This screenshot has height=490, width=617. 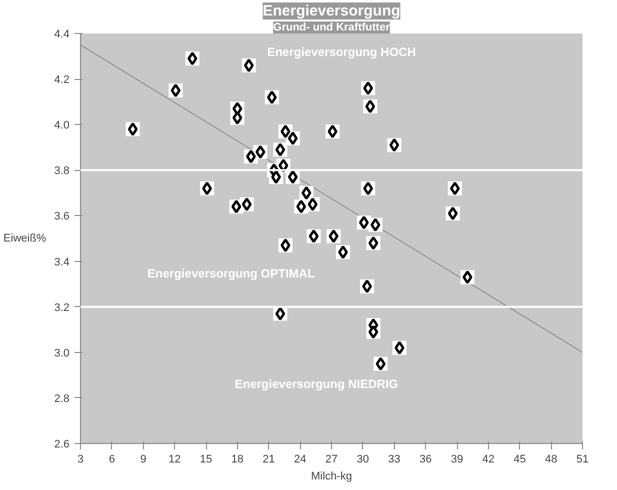 I want to click on x-tick-label: 45, so click(x=520, y=460).